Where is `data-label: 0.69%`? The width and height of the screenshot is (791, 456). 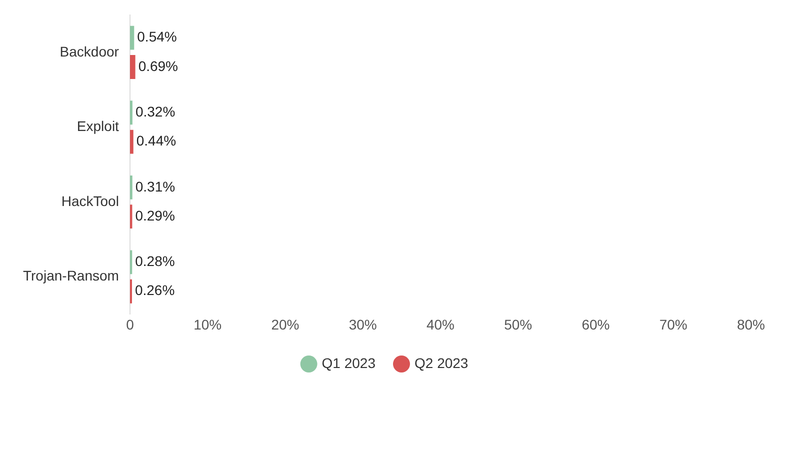 data-label: 0.69% is located at coordinates (158, 66).